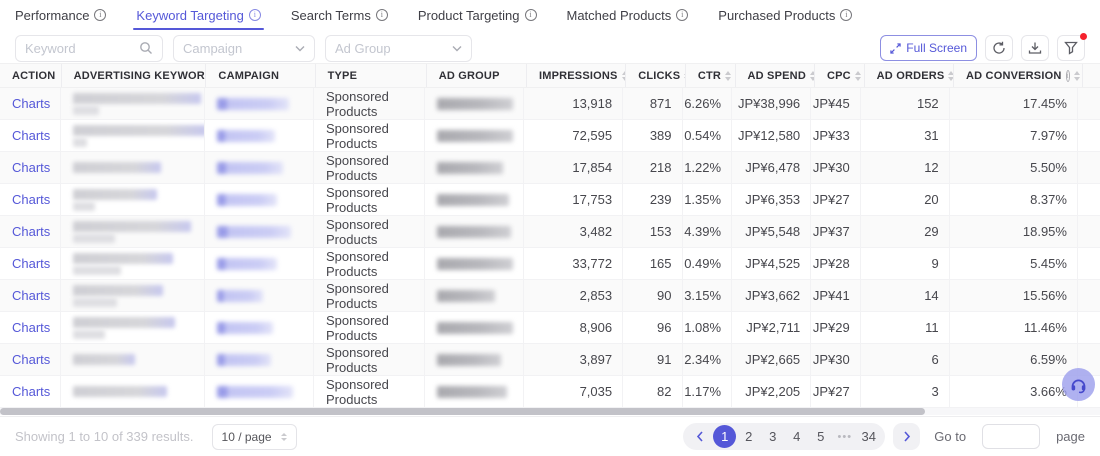 The image size is (1100, 456). Describe the element at coordinates (82, 48) in the screenshot. I see `keyword-input` at that location.